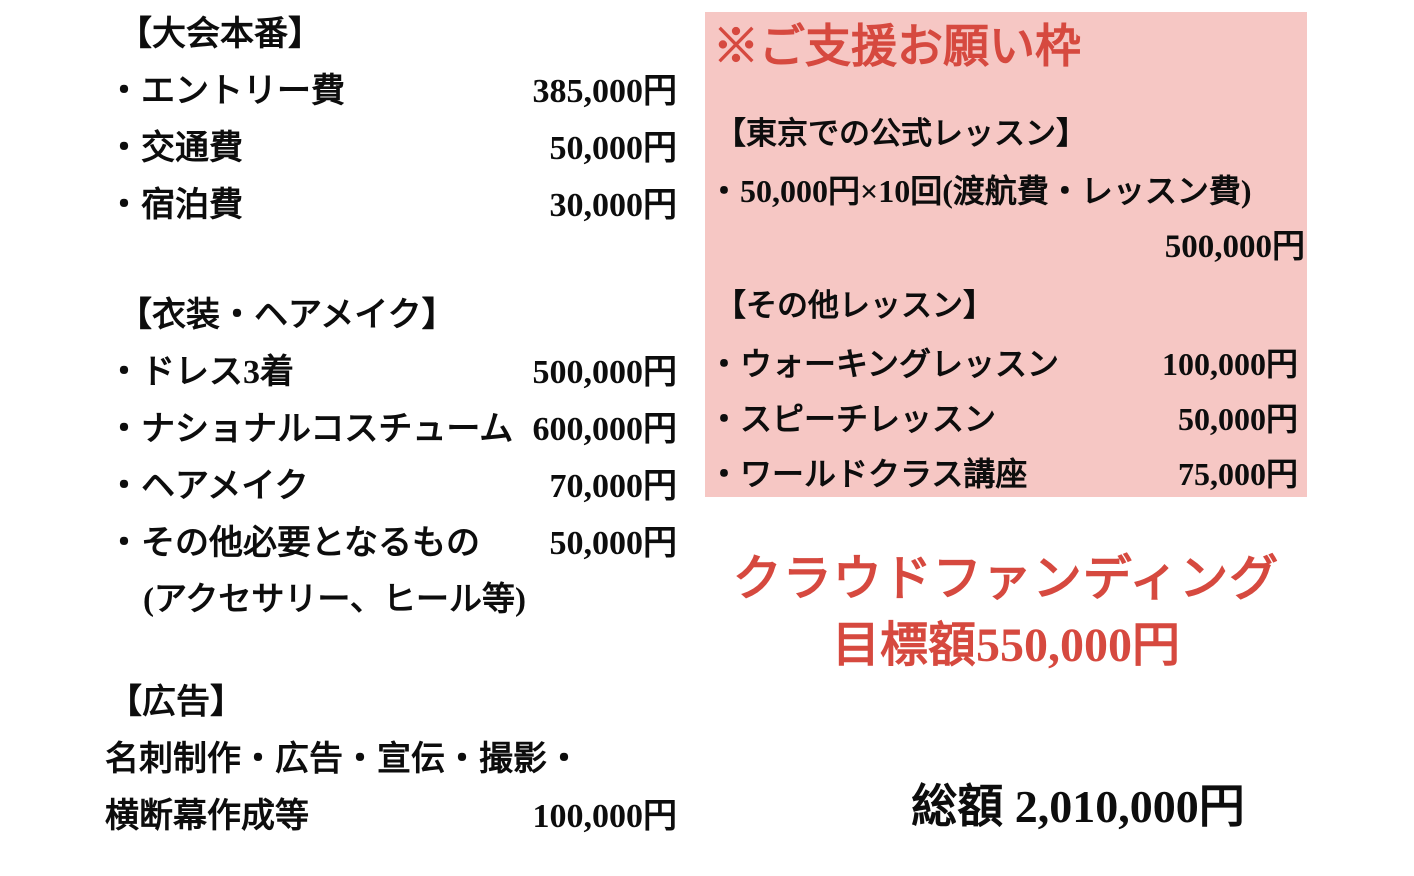 The height and width of the screenshot is (876, 1414). I want to click on cost-label: ・ドレス3着, so click(200, 372).